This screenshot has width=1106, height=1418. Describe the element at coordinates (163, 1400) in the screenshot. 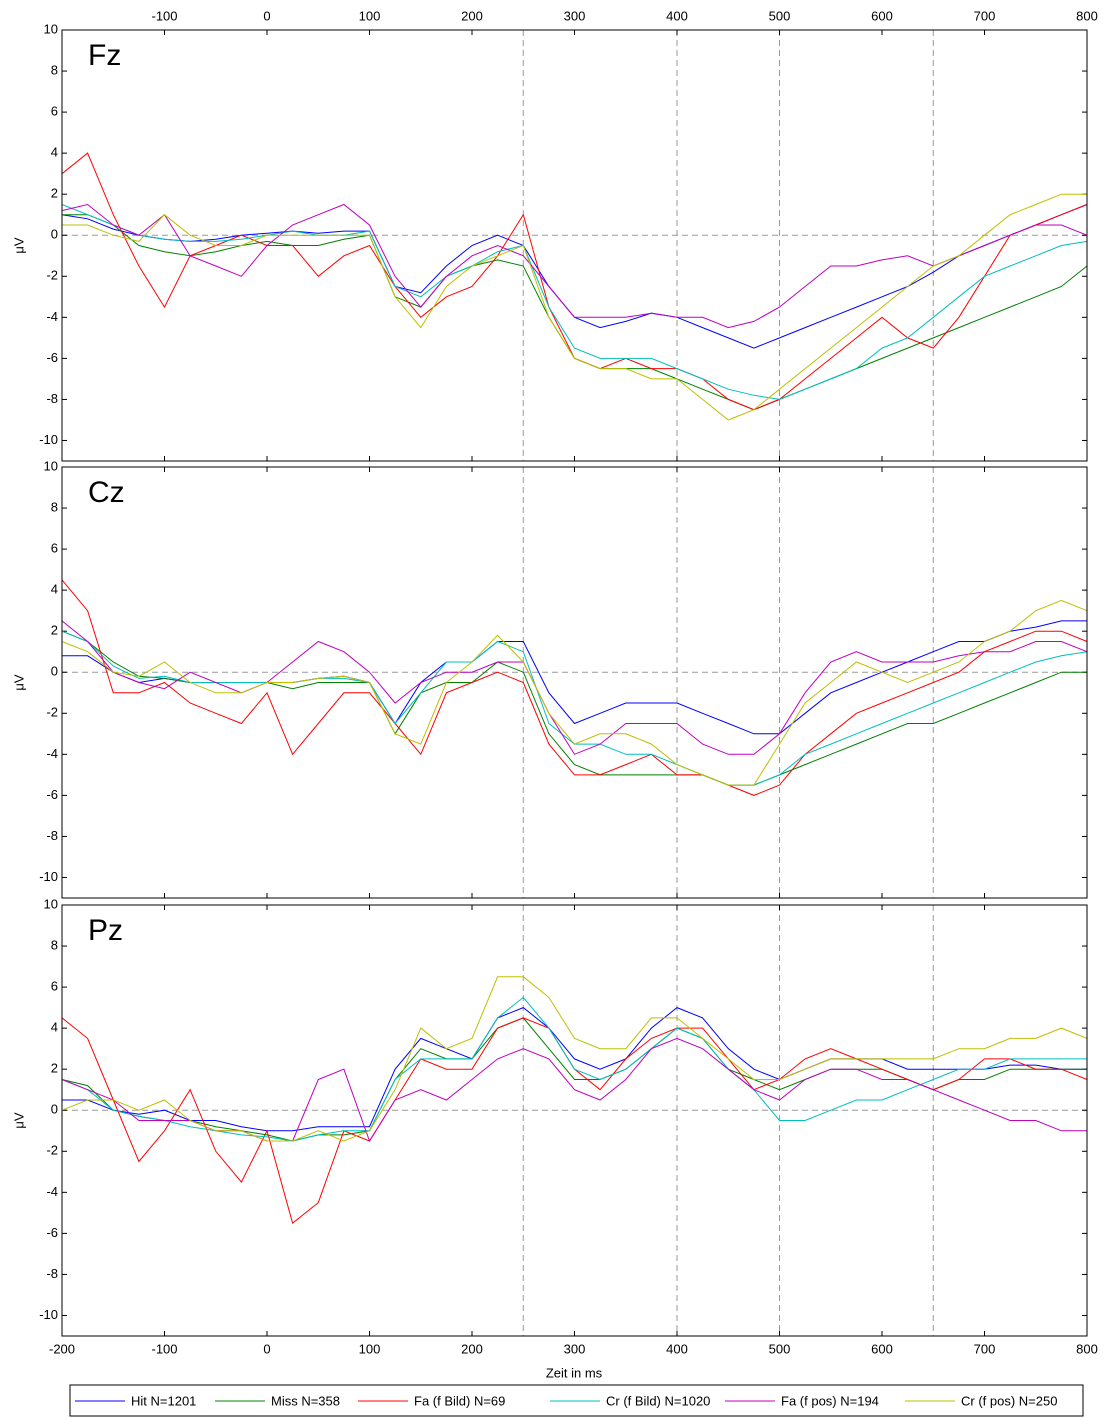

I see `legend-label: Hit N=1201` at that location.